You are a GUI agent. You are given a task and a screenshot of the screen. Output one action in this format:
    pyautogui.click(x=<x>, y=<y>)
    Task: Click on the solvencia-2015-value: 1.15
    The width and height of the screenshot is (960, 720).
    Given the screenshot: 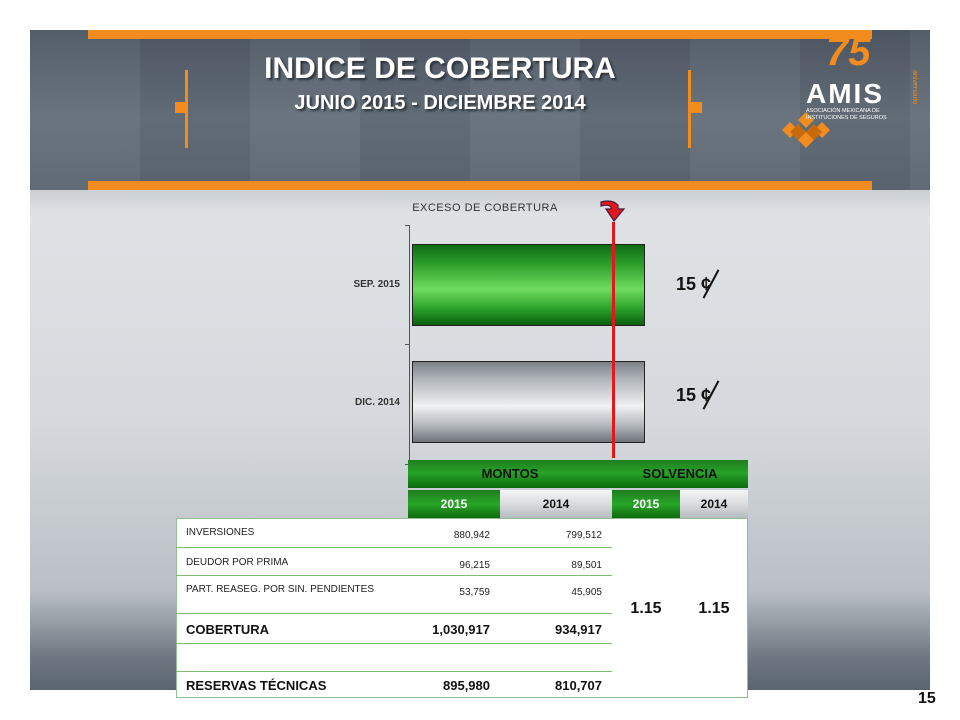 What is the action you would take?
    pyautogui.click(x=646, y=608)
    